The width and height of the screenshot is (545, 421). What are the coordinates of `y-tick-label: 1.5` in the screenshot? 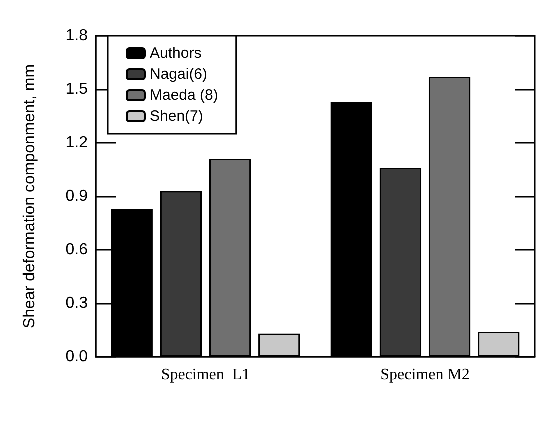 It's located at (77, 89).